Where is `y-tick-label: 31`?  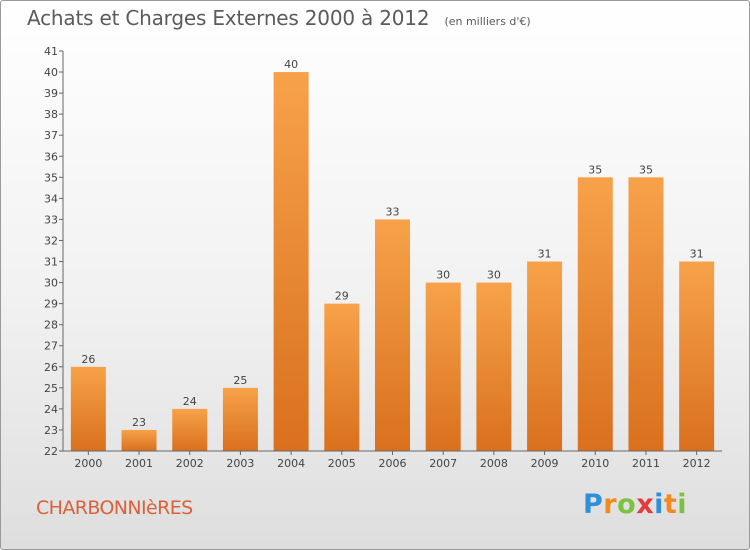 y-tick-label: 31 is located at coordinates (51, 262).